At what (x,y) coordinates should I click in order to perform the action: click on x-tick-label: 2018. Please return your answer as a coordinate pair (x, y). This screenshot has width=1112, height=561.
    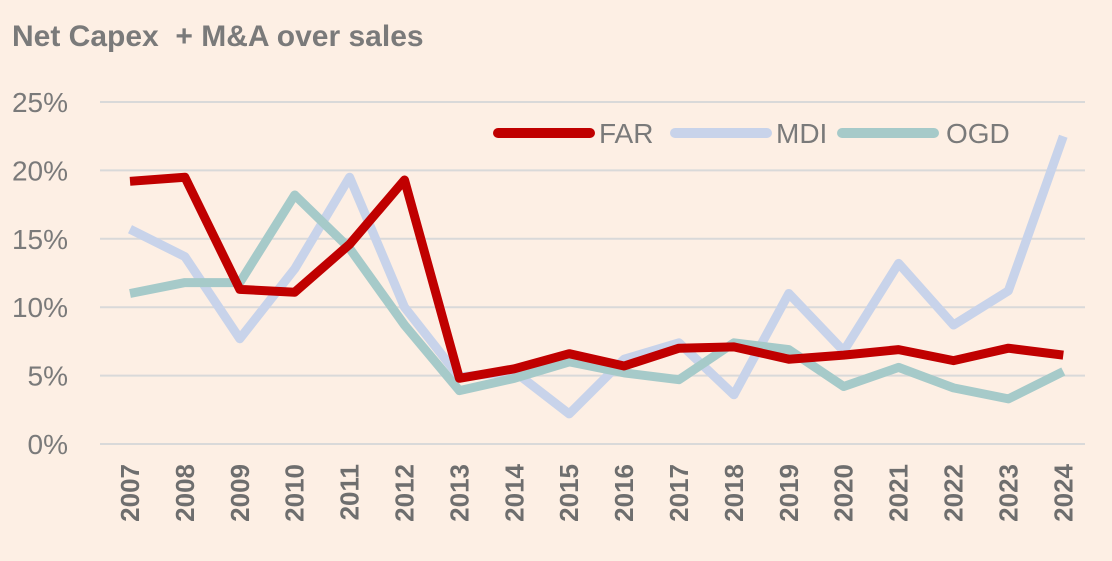
    Looking at the image, I should click on (734, 493).